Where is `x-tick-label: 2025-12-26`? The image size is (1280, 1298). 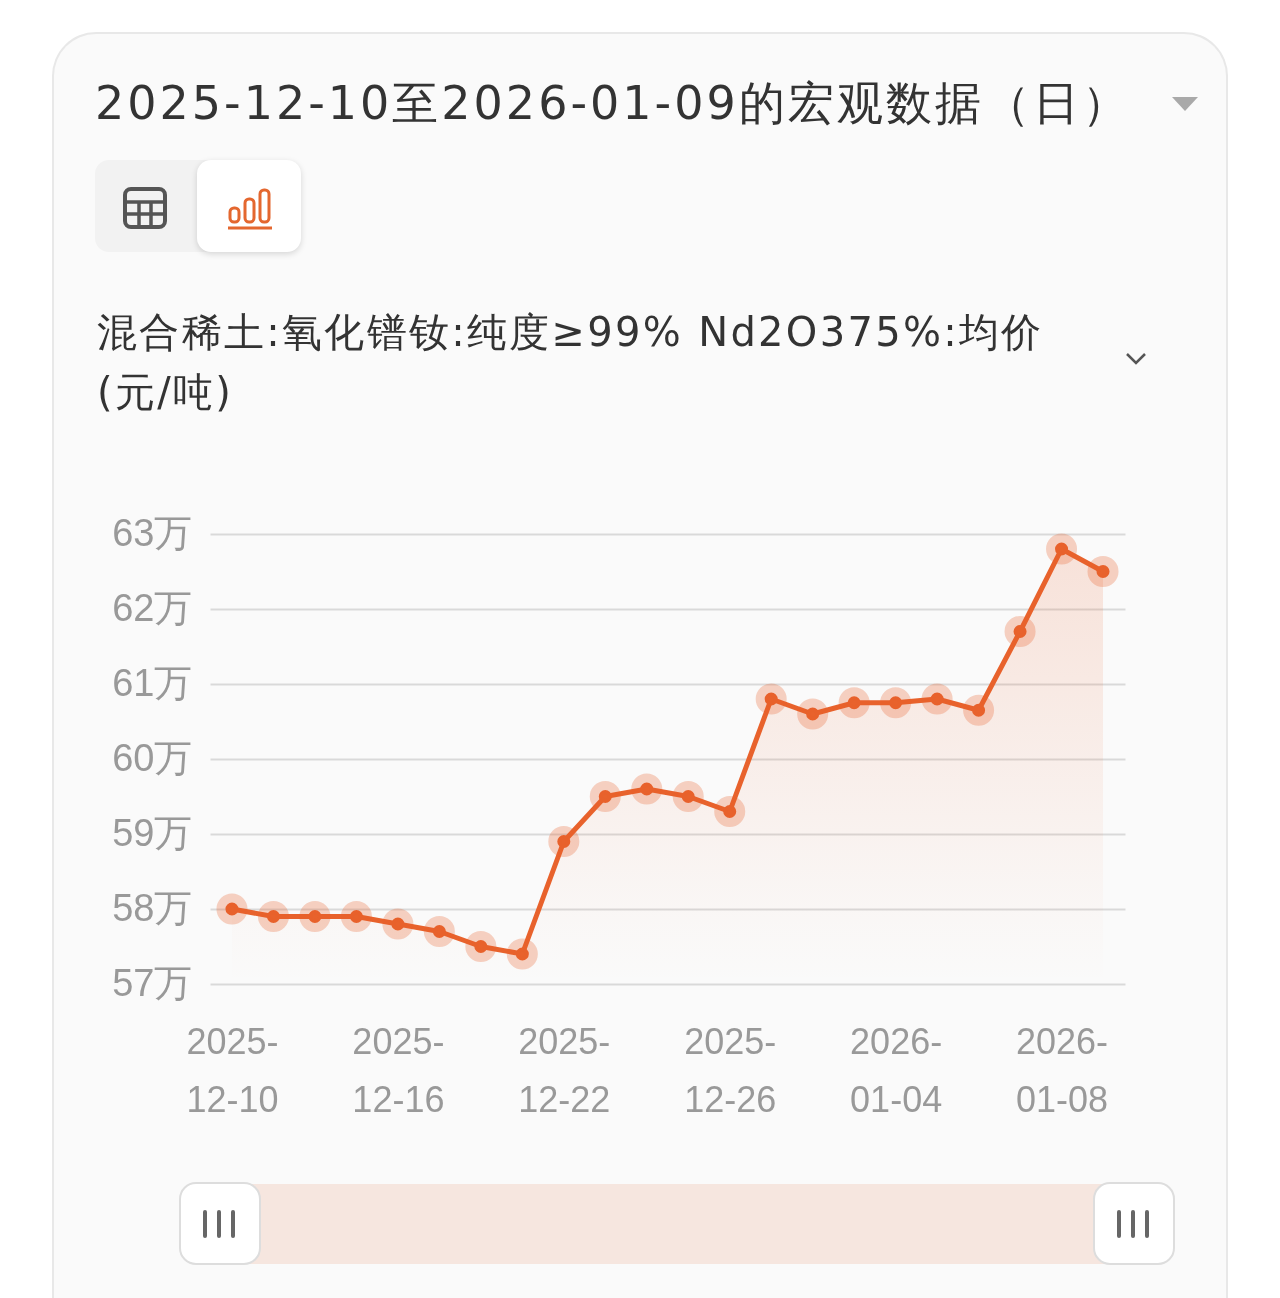
x-tick-label: 2025-12-26 is located at coordinates (730, 1070).